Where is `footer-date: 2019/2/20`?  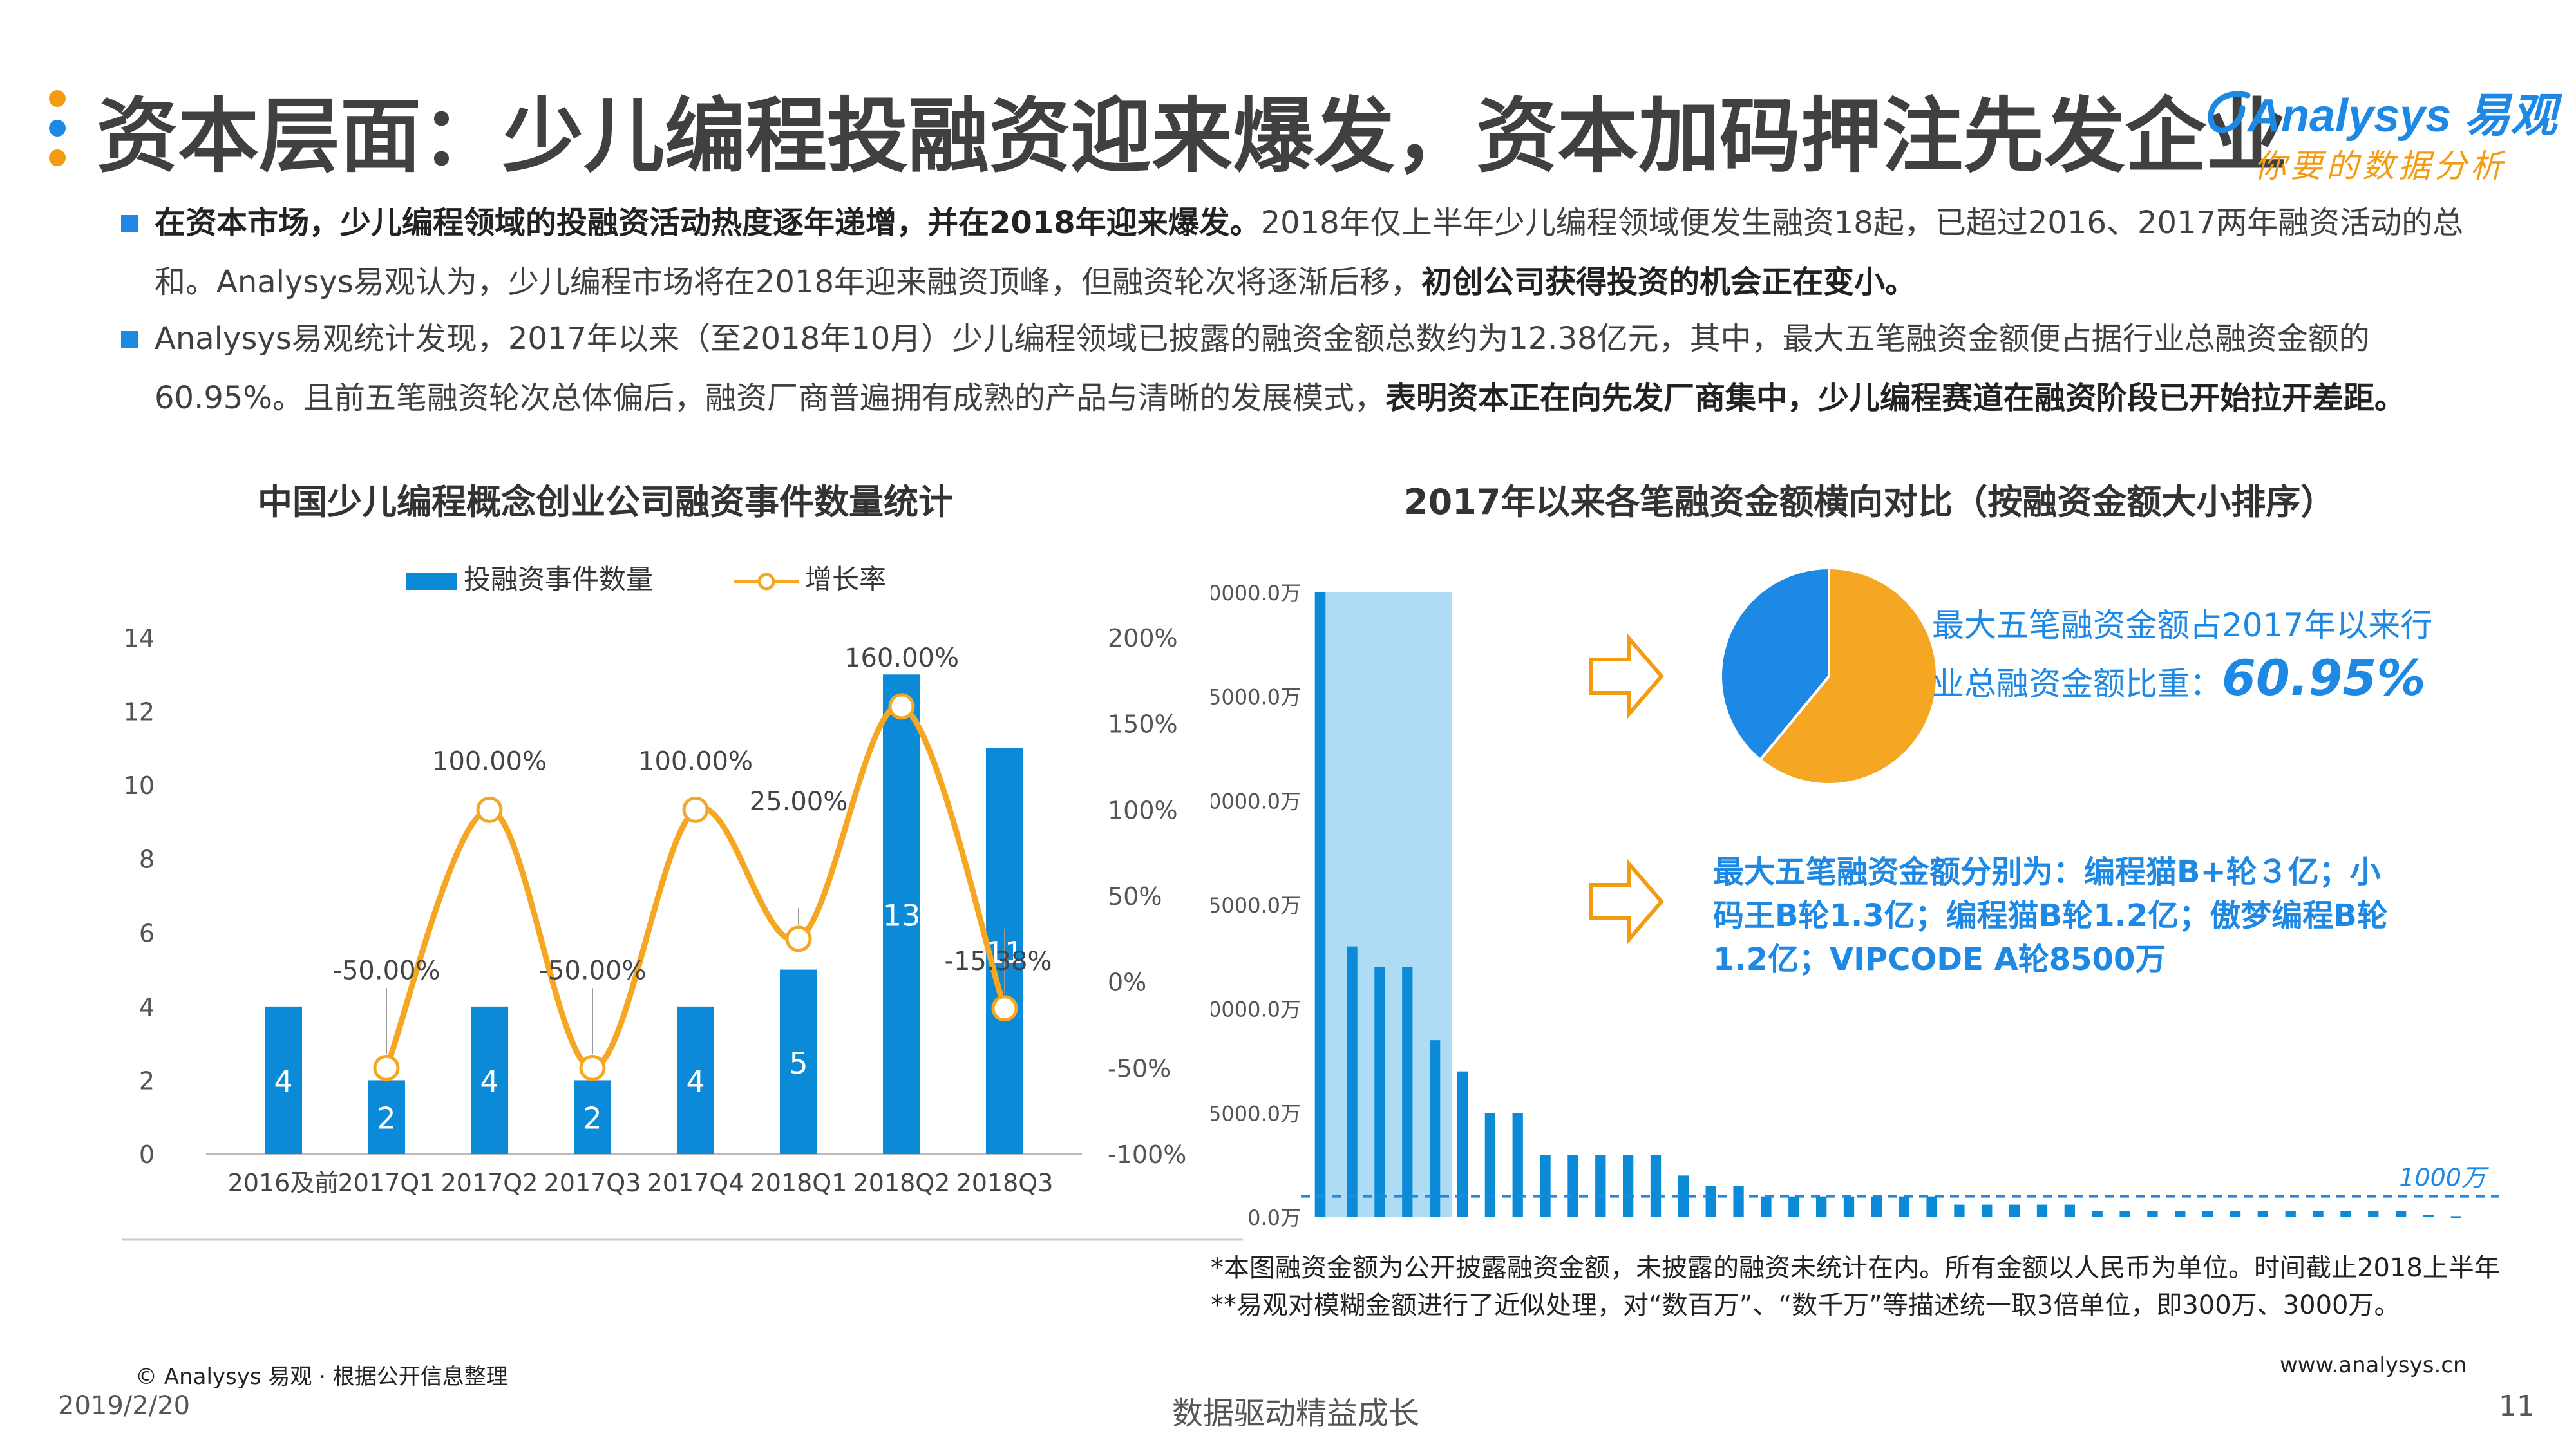
footer-date: 2019/2/20 is located at coordinates (124, 1406).